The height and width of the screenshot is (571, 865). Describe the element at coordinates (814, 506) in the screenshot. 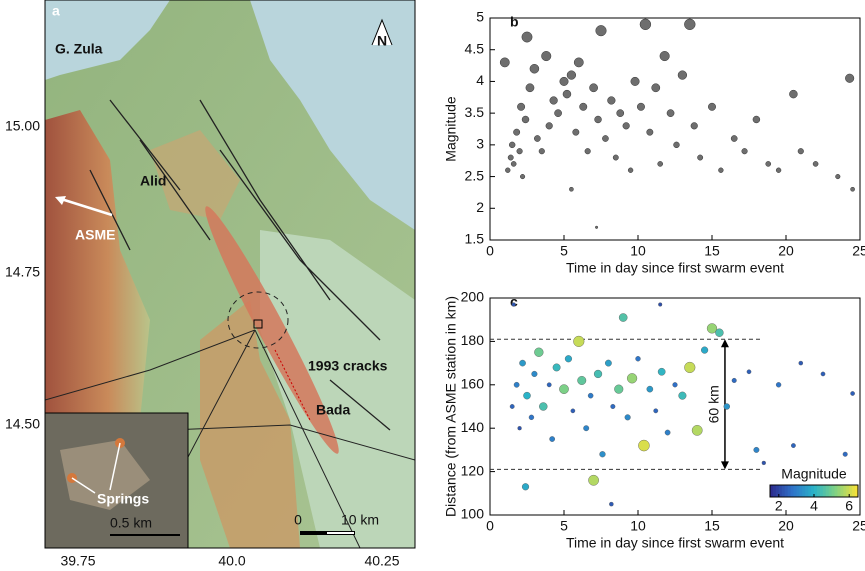

I see `colorbar-tick-label: 4` at that location.